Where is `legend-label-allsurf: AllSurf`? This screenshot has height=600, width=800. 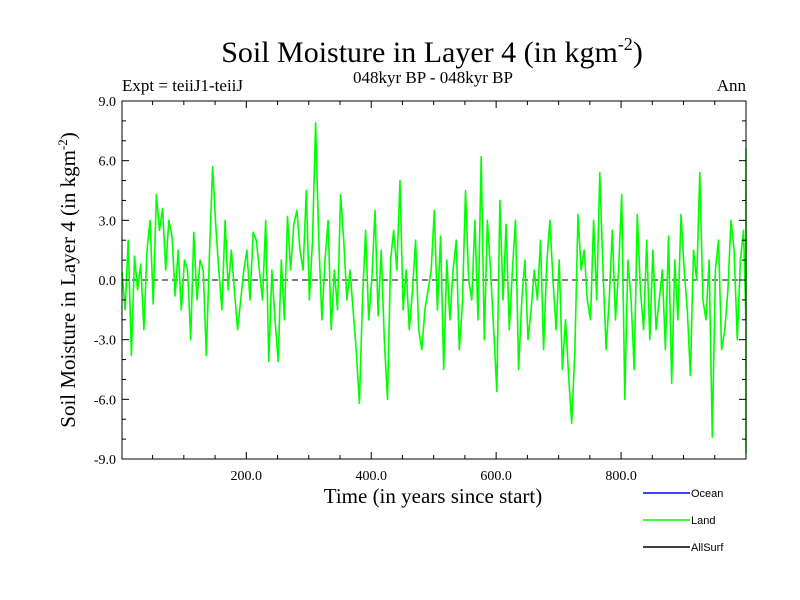 legend-label-allsurf: AllSurf is located at coordinates (707, 548).